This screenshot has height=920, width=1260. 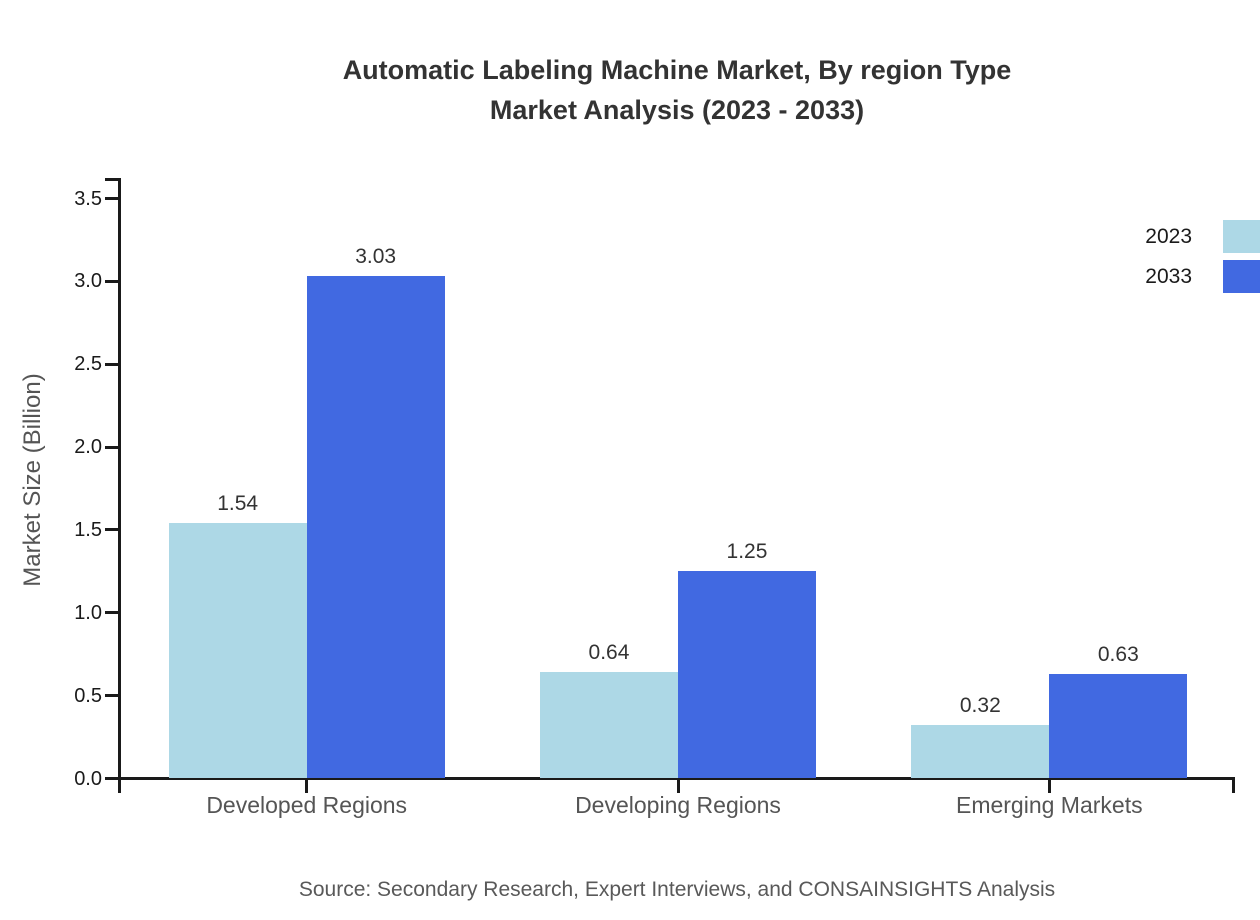 I want to click on bar-value-label: 1.54, so click(x=238, y=503).